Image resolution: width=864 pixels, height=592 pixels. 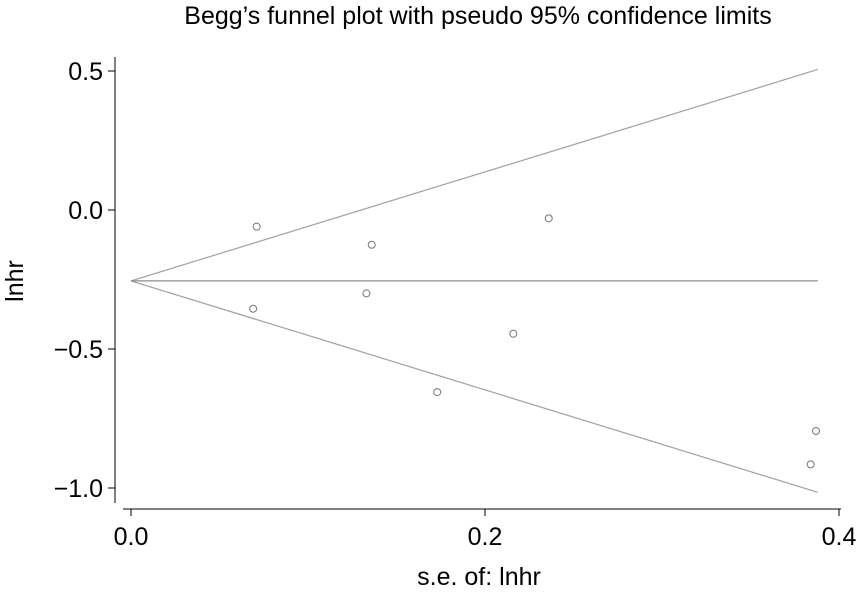 I want to click on x-ticks: 0.0 0.2 0.4, so click(x=485, y=530).